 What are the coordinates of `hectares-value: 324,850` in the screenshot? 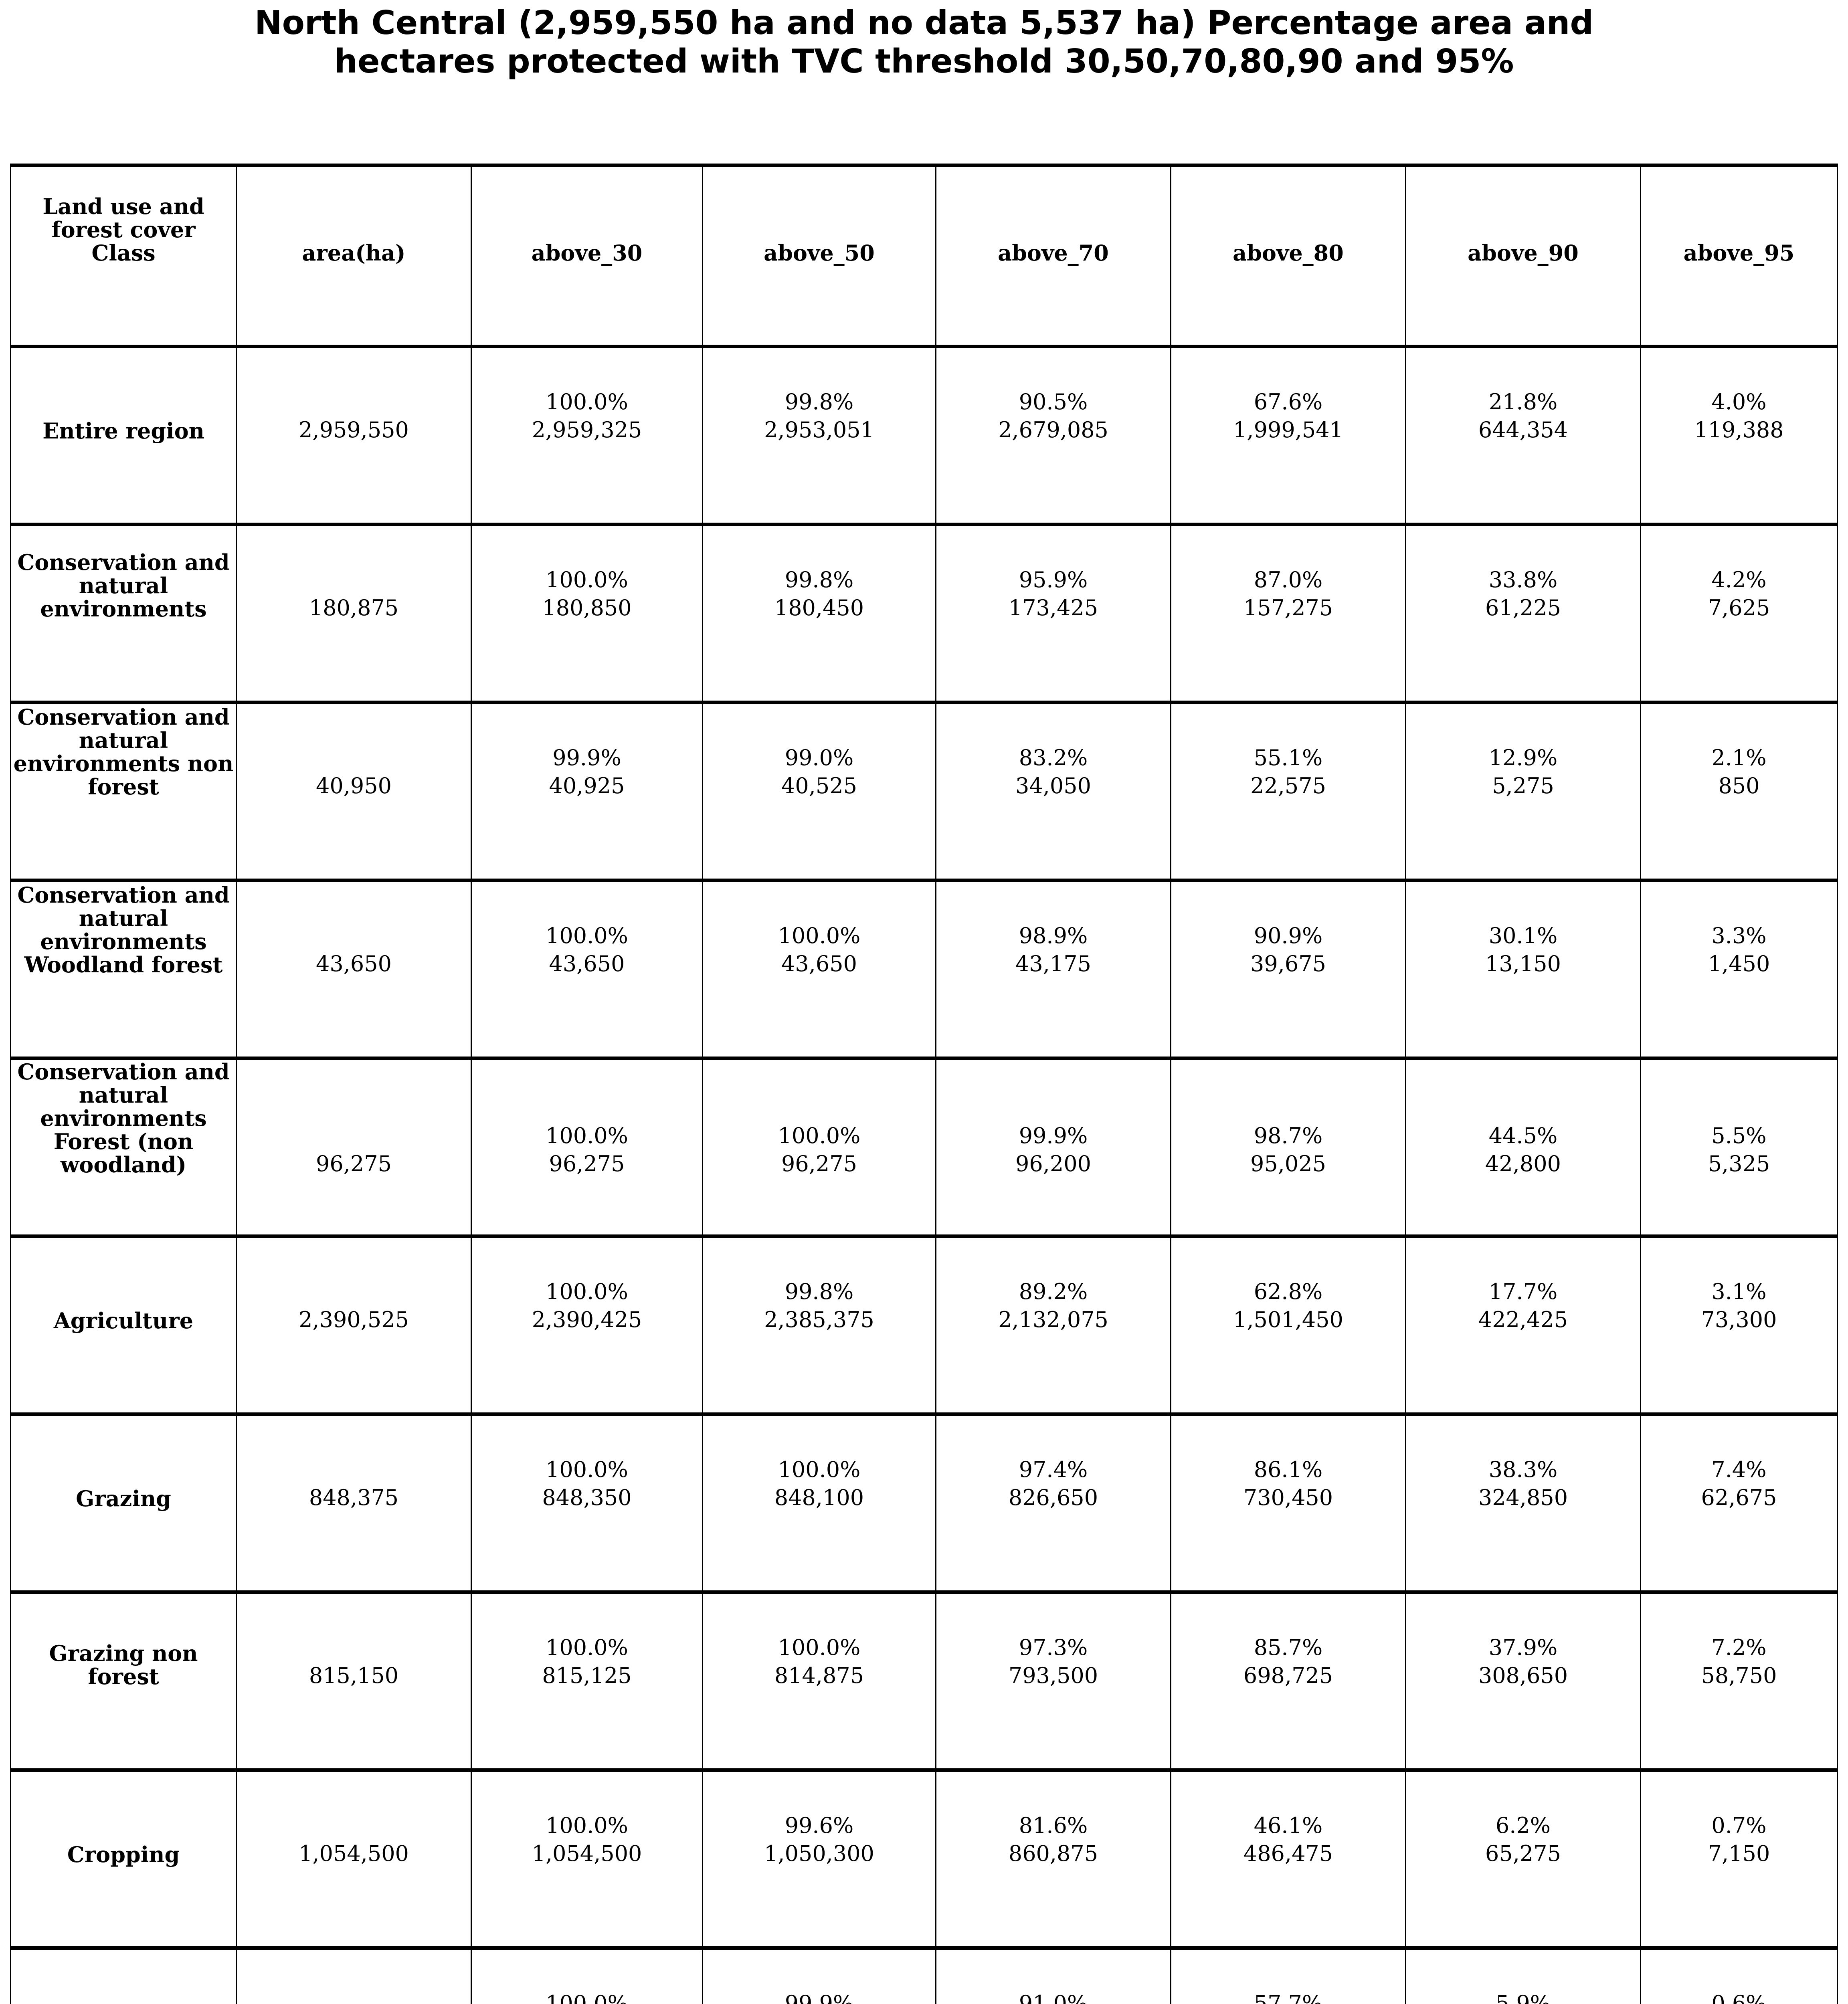 It's located at (1523, 1497).